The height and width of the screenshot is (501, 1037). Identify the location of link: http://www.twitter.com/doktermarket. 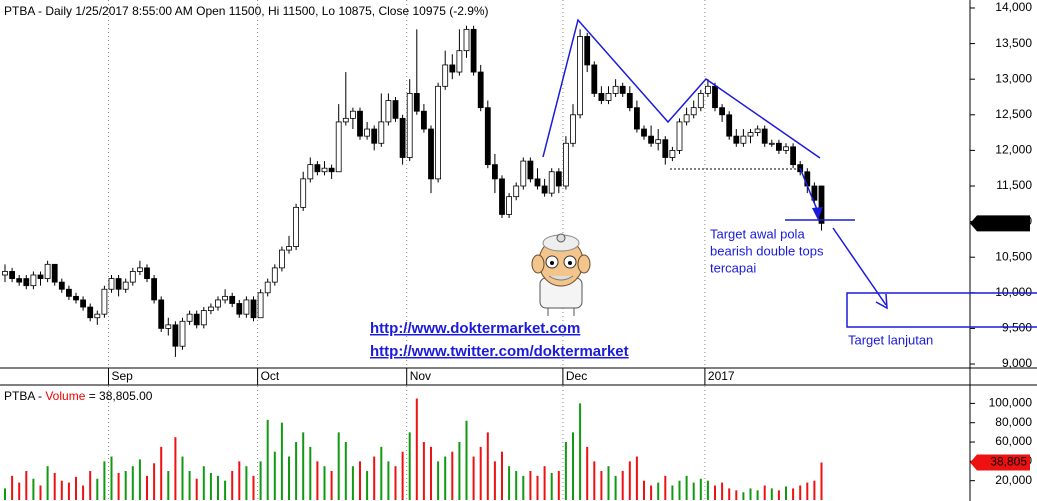
(499, 351).